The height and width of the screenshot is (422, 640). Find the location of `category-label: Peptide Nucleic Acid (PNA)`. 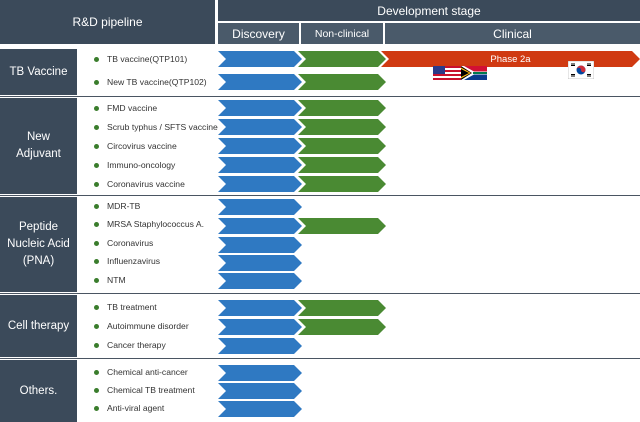

category-label: Peptide Nucleic Acid (PNA) is located at coordinates (38, 244).